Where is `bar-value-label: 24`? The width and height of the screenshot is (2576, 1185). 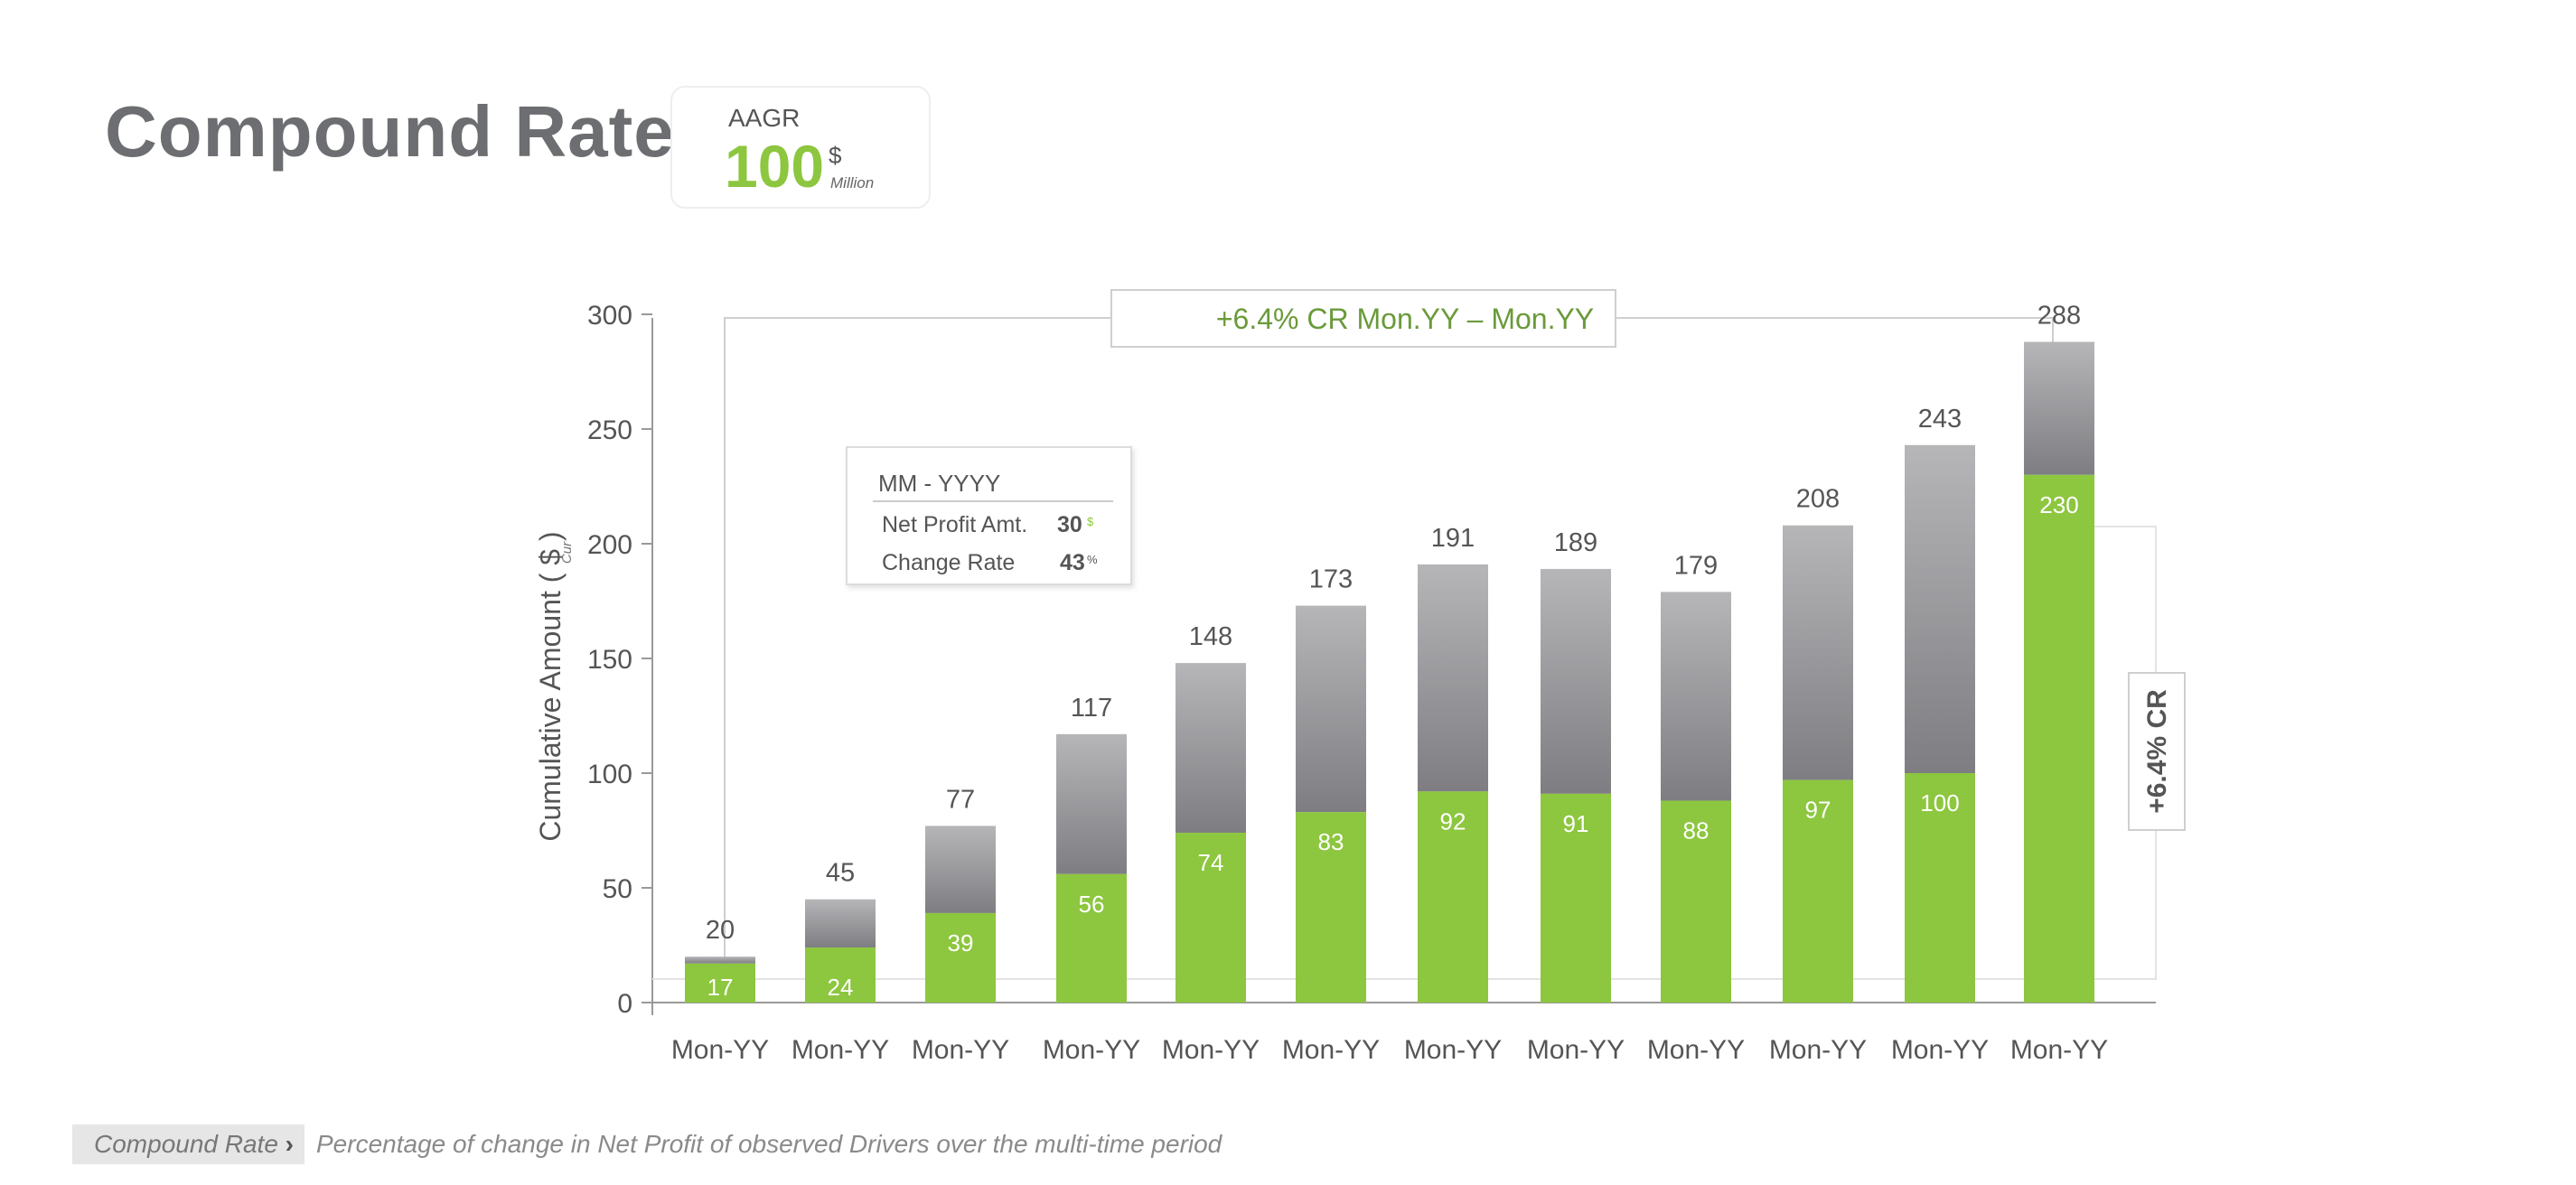
bar-value-label: 24 is located at coordinates (841, 987).